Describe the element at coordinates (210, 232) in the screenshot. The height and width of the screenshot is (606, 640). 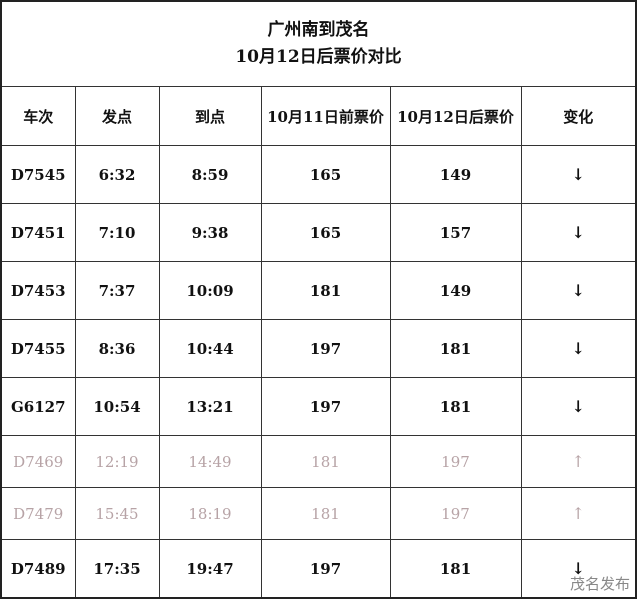
I see `arr-cell: 9:38` at that location.